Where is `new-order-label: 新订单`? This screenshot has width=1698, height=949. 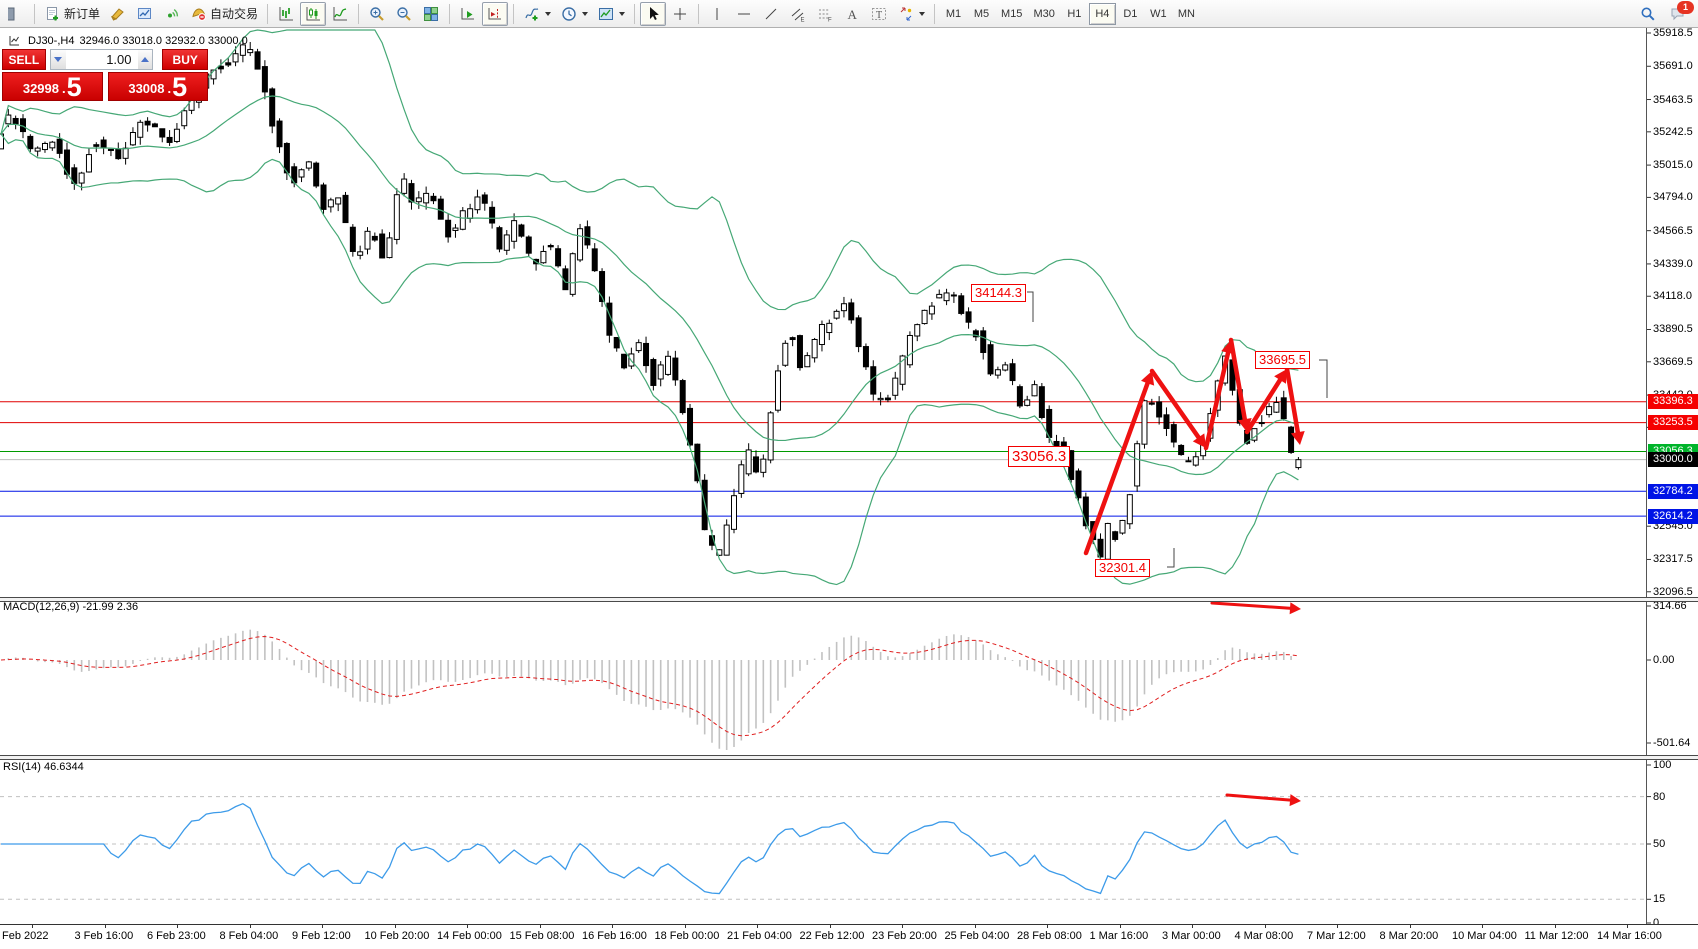 new-order-label: 新订单 is located at coordinates (82, 14).